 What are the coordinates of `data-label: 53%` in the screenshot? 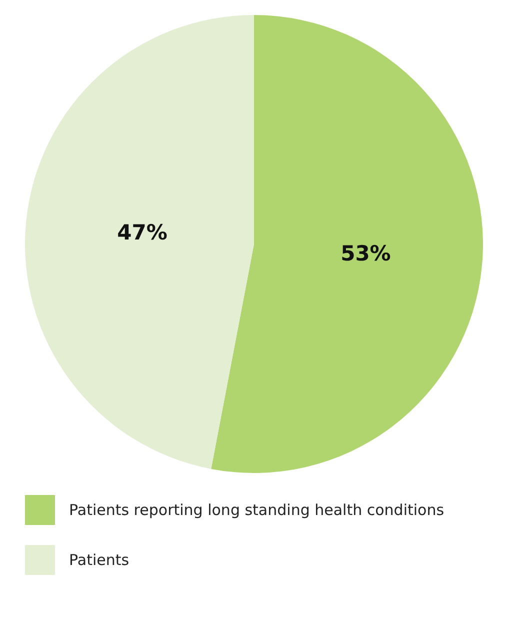 It's located at (365, 254).